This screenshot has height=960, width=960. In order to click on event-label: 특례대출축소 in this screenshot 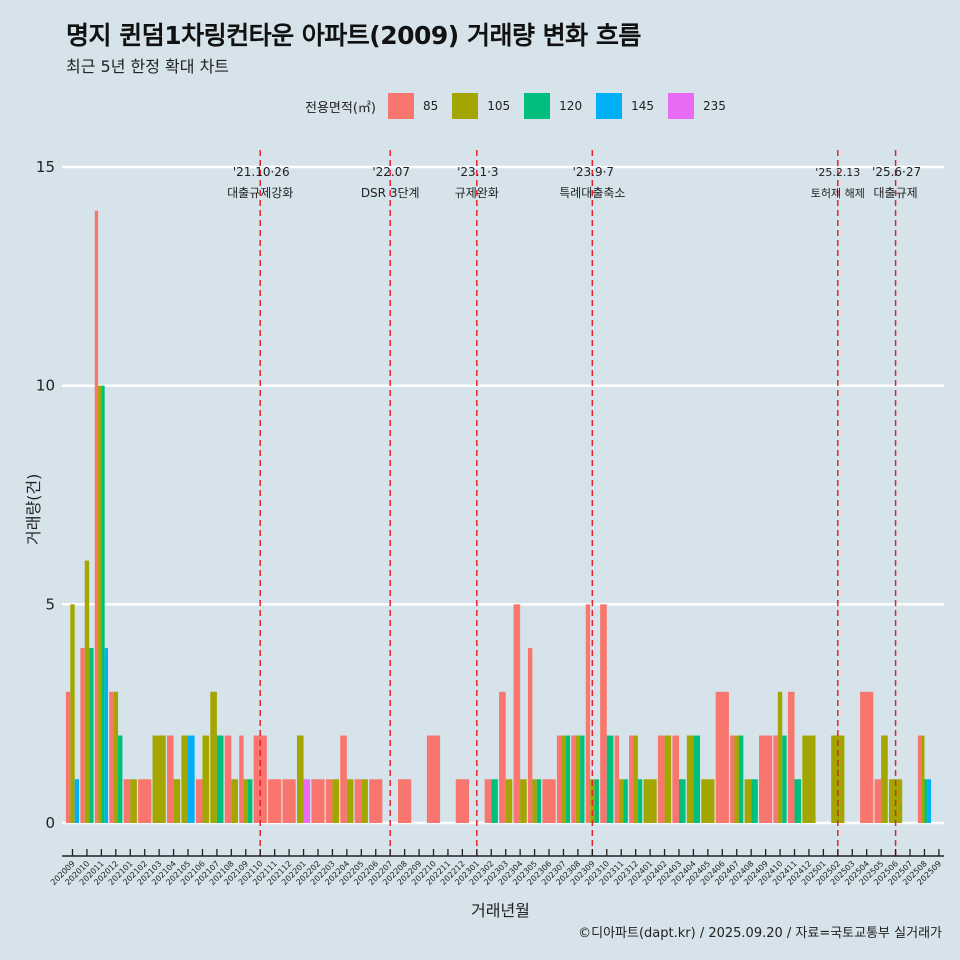, I will do `click(592, 193)`.